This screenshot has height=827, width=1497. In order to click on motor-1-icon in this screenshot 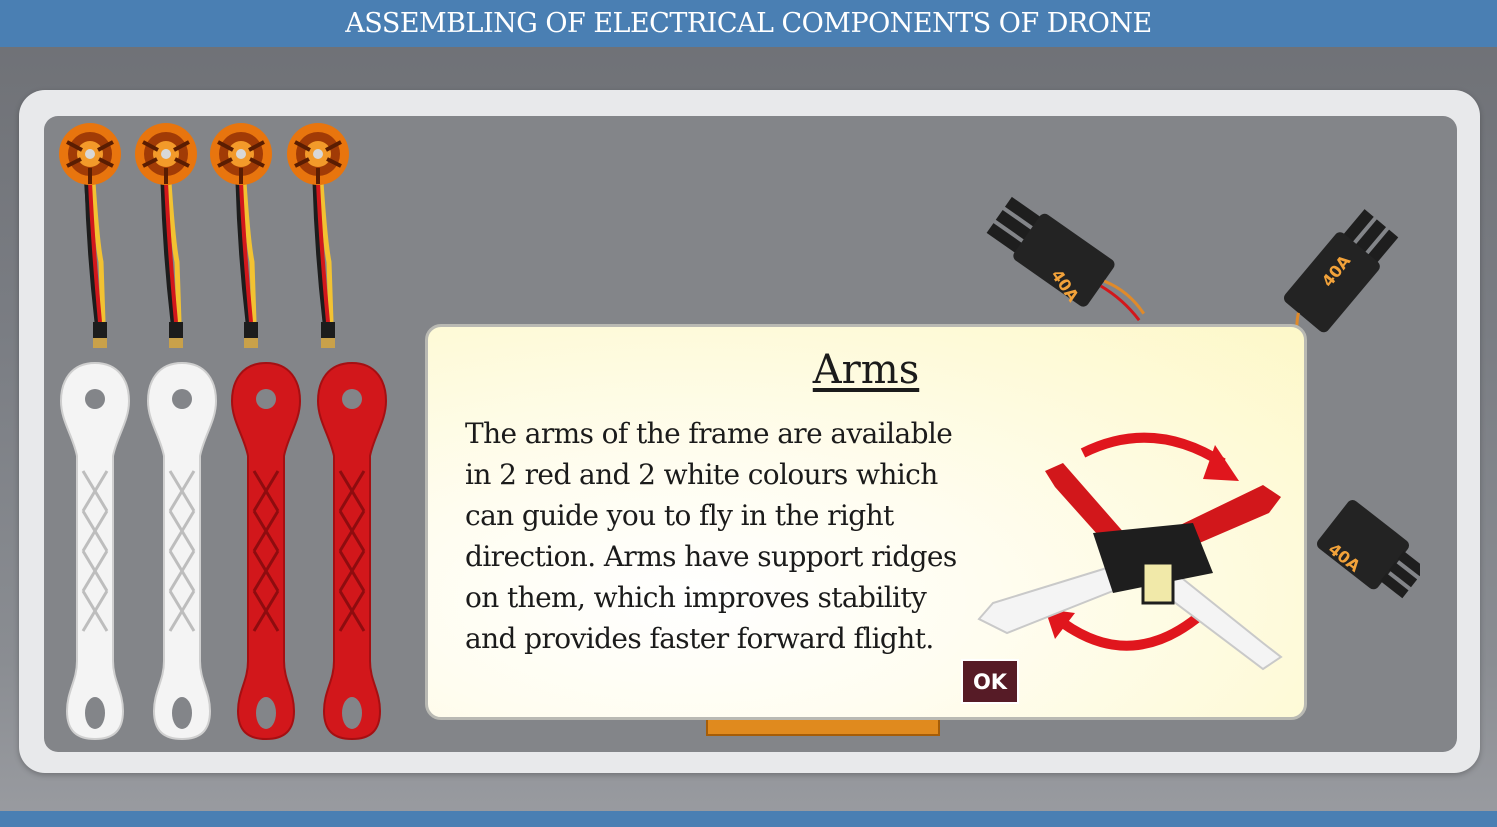, I will do `click(90, 237)`.